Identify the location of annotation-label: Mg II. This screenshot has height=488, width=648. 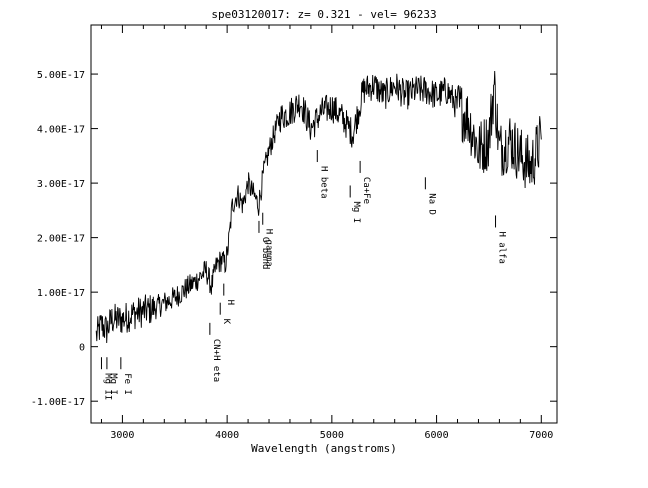
(107, 386).